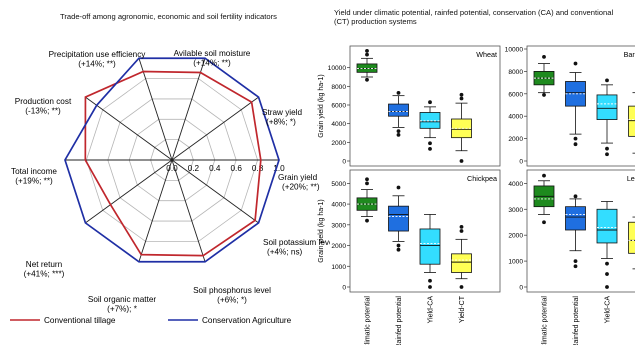 This screenshot has width=635, height=345. Describe the element at coordinates (258, 168) in the screenshot. I see `radar-tick-label: 0.8` at that location.